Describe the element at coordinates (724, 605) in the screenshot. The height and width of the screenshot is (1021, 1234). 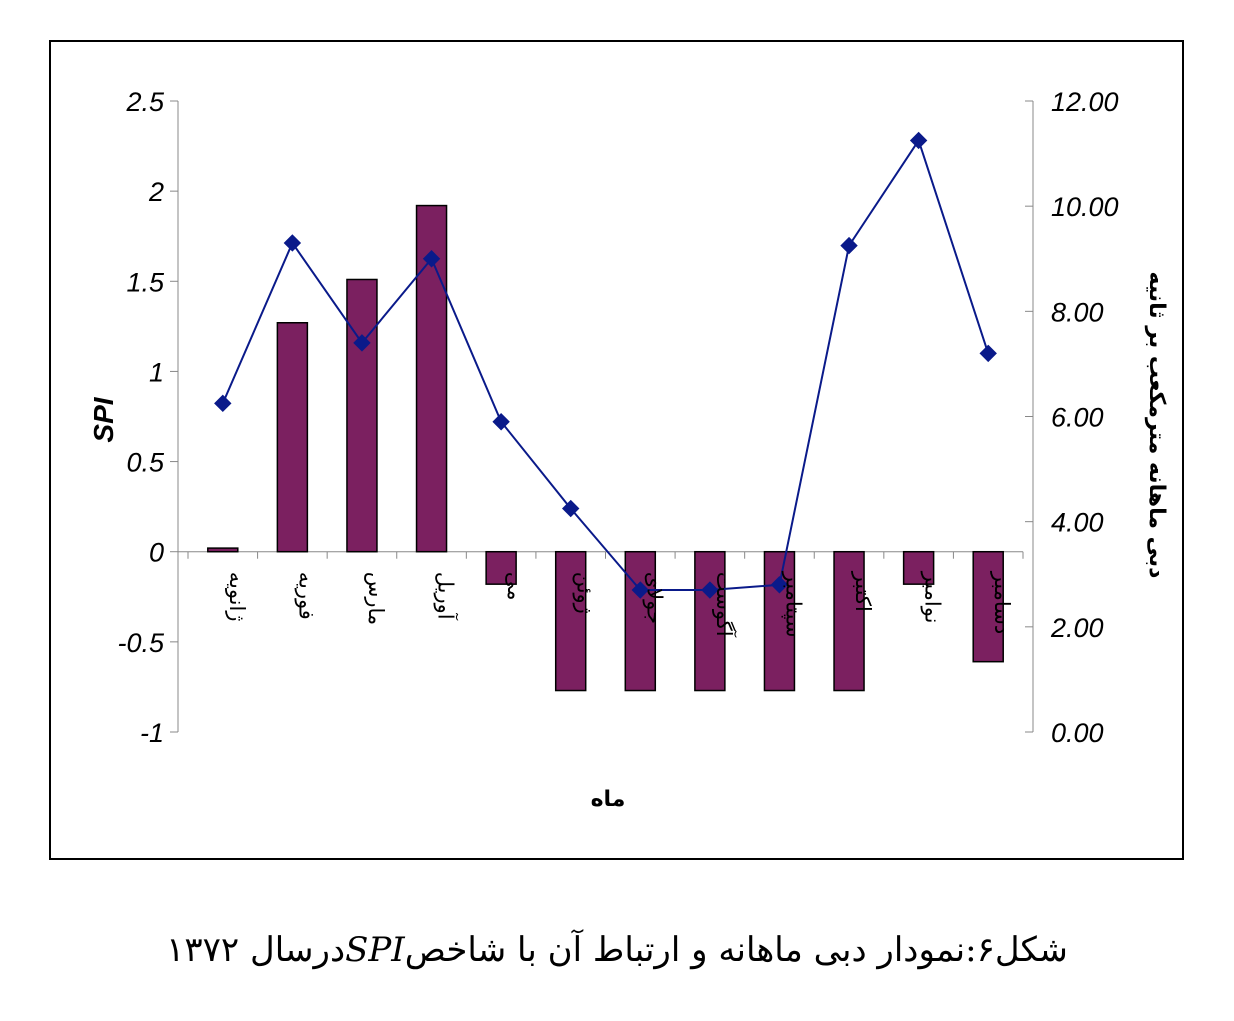
I see `category-label: آگوست` at that location.